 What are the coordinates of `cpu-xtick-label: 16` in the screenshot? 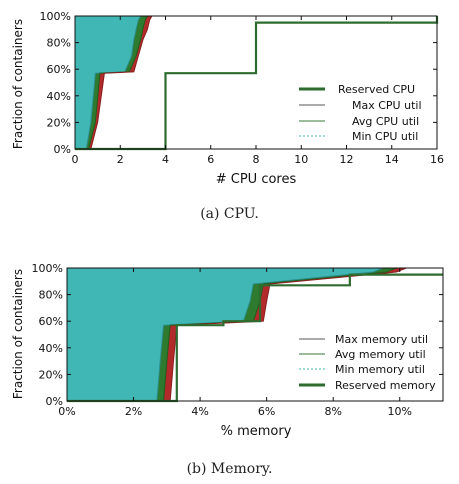 It's located at (437, 159).